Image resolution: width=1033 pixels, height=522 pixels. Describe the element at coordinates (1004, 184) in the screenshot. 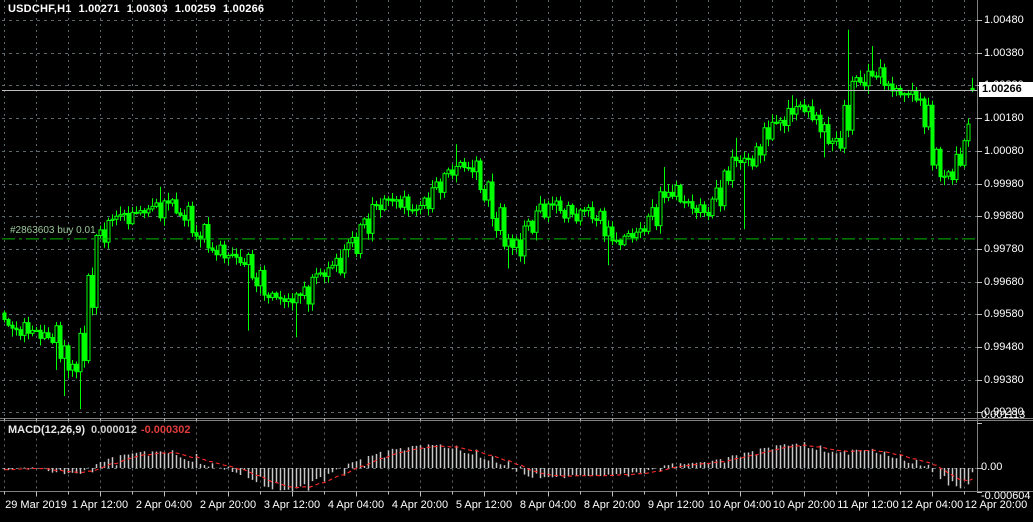

I see `price-axis-label: 0.99980` at that location.